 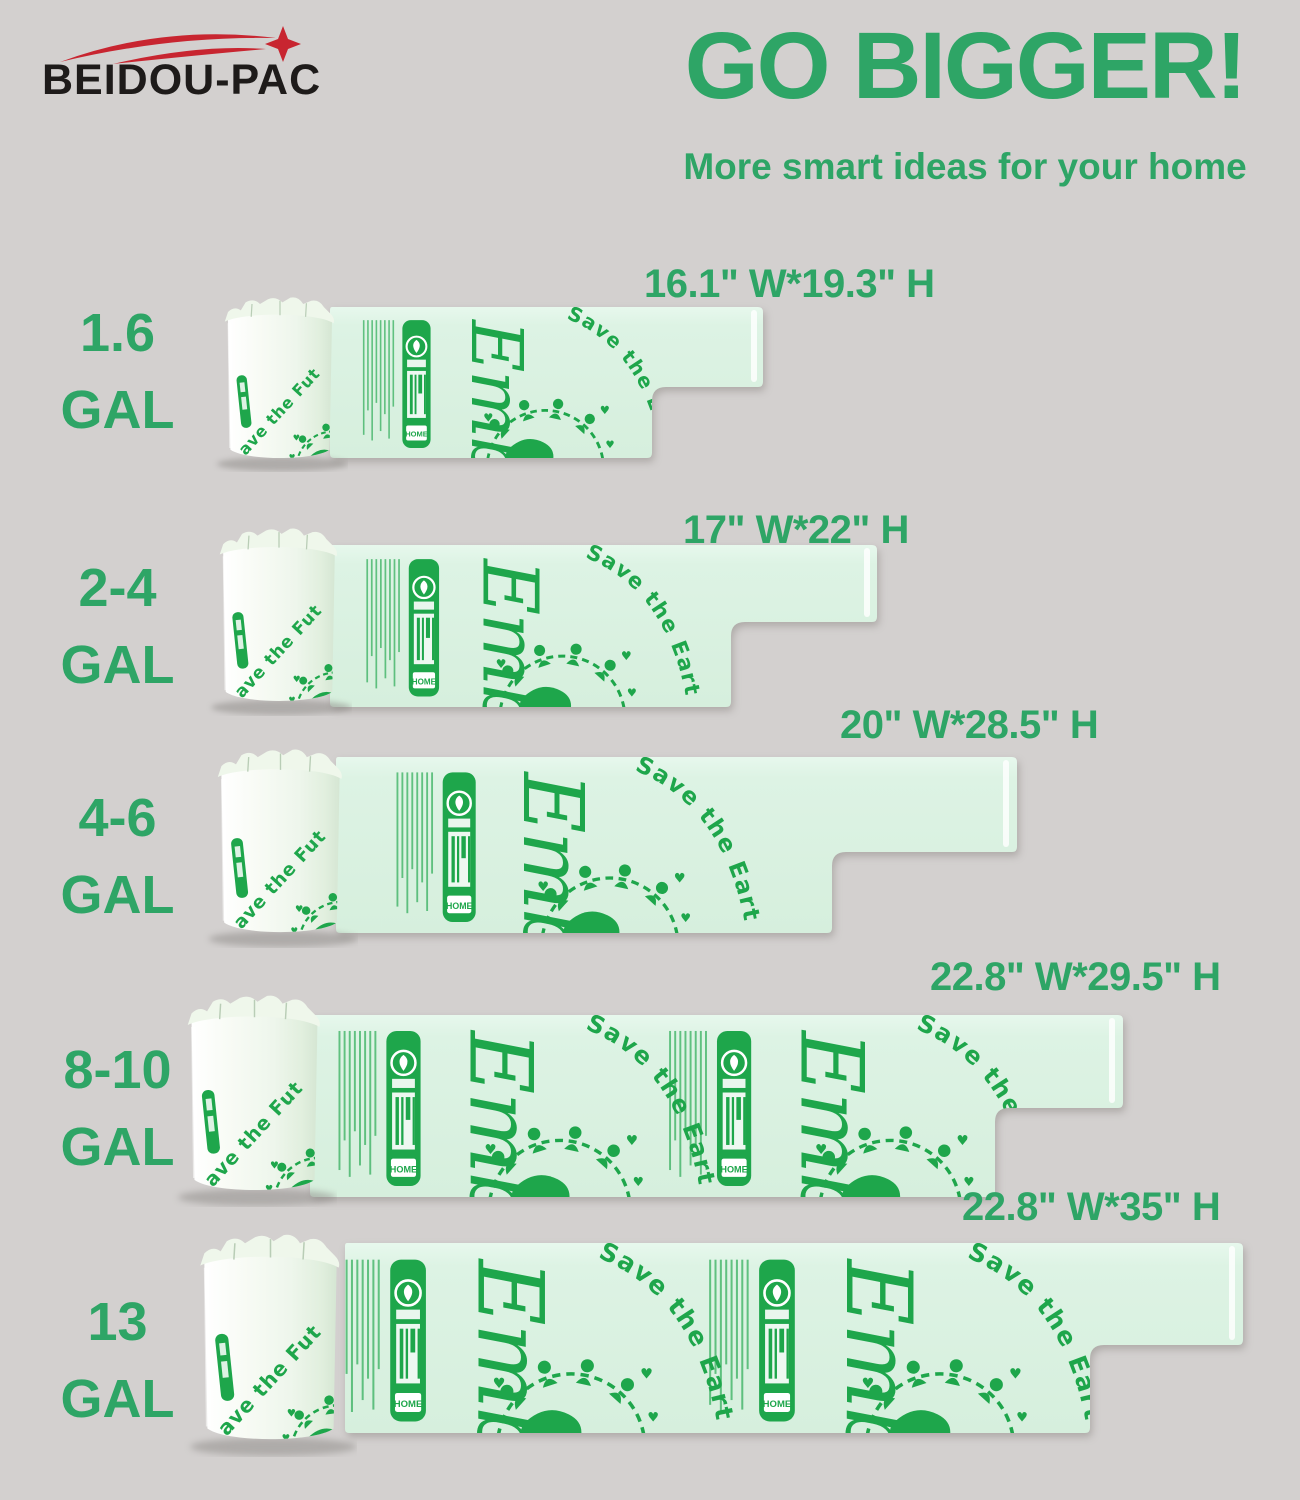 I want to click on size-value: 1.6, so click(x=117, y=333).